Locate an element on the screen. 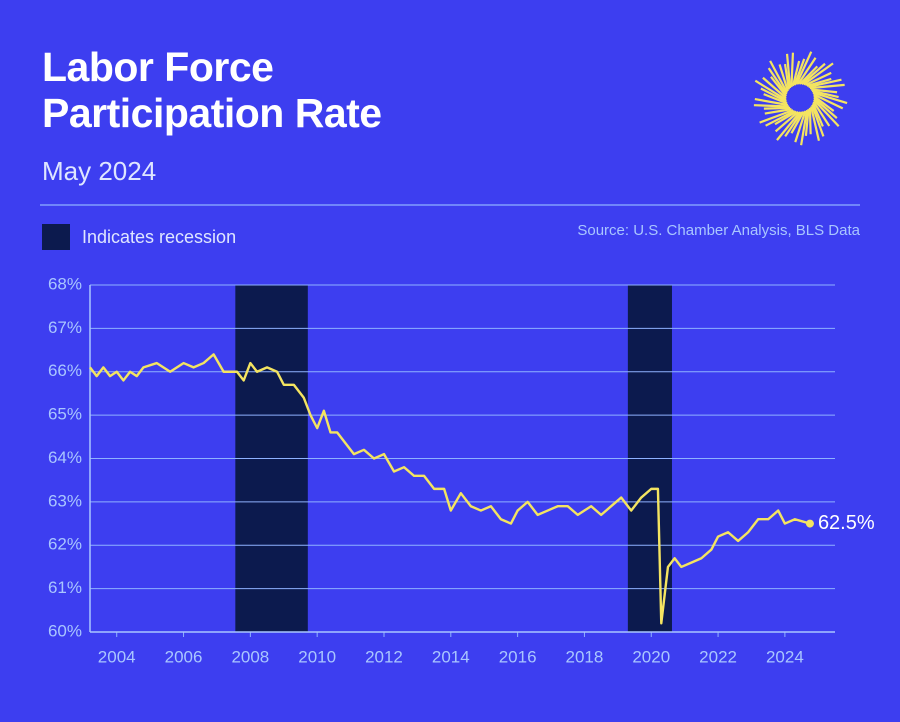 The height and width of the screenshot is (722, 900). y-tick-label: 63% is located at coordinates (65, 500).